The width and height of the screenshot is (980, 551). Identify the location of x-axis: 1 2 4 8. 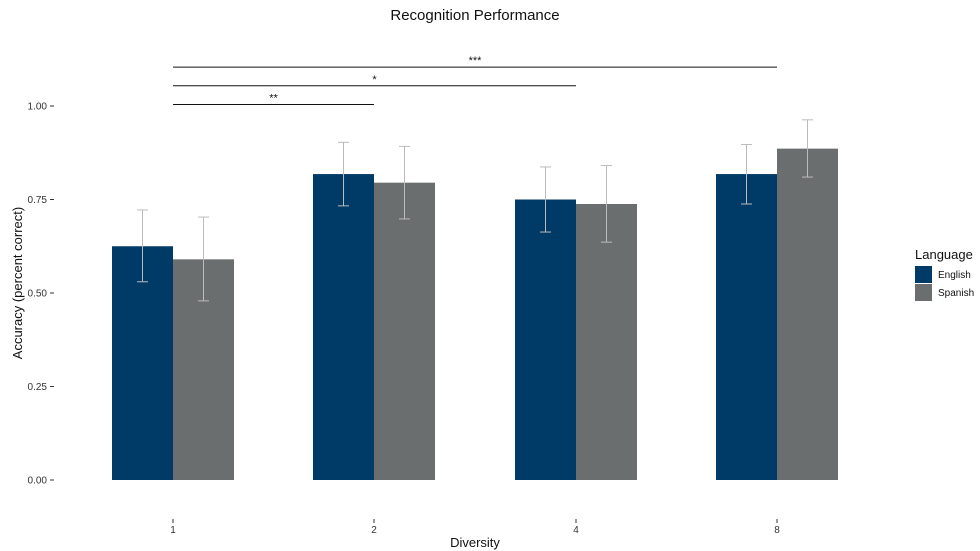
(475, 527).